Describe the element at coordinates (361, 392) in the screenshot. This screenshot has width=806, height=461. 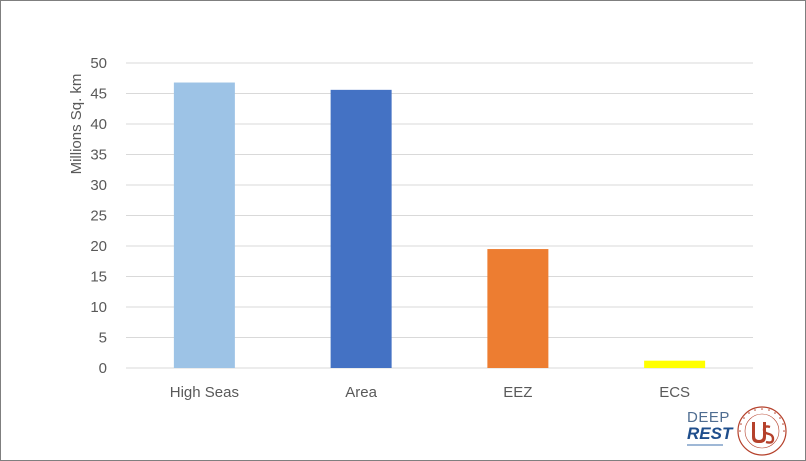
I see `x-tick-label: Area` at that location.